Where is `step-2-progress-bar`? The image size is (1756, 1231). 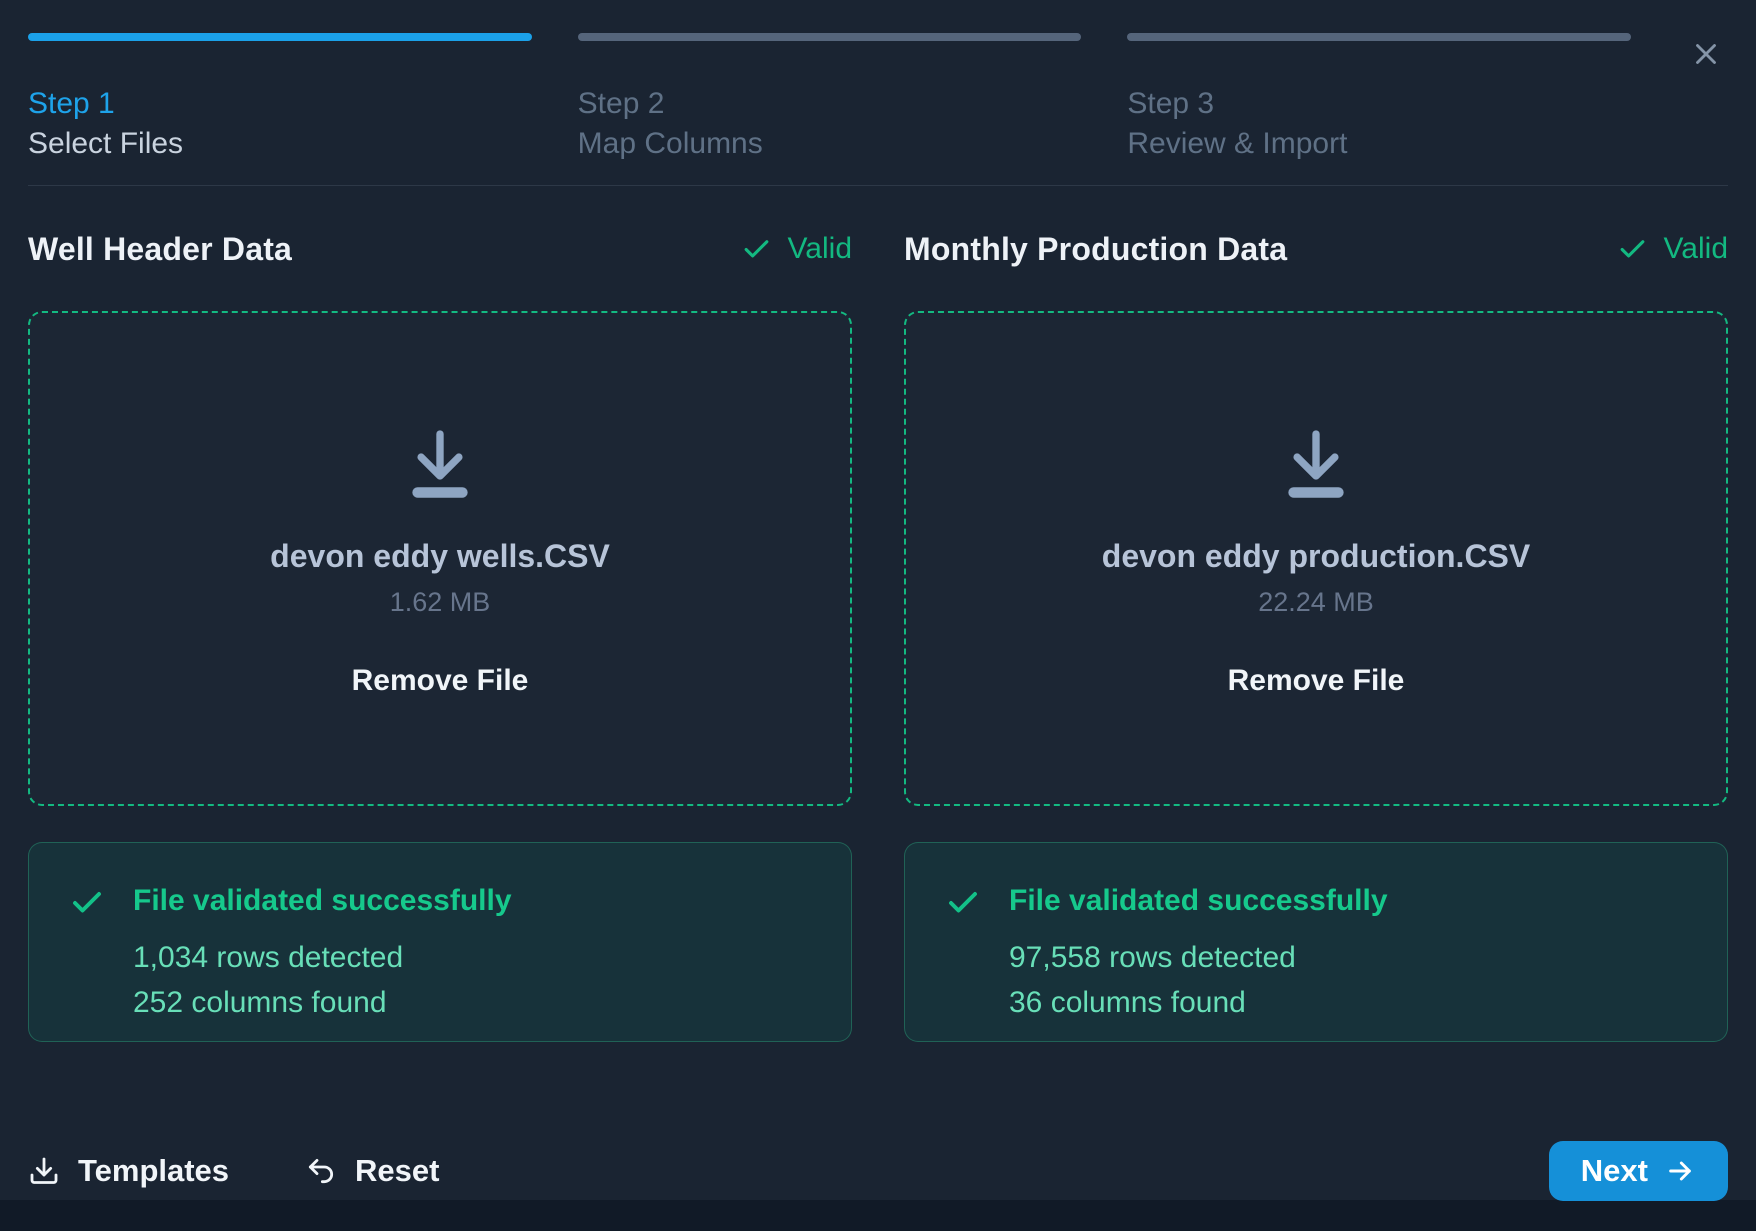
step-2-progress-bar is located at coordinates (829, 37).